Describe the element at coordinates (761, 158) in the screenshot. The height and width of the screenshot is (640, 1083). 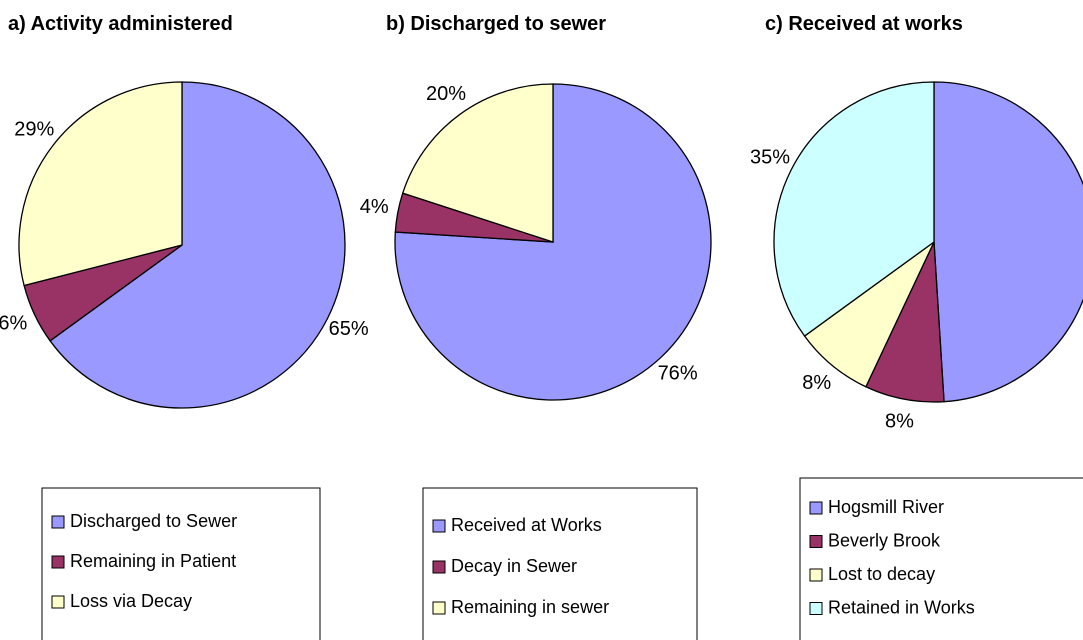
I see `slice-value: 35` at that location.